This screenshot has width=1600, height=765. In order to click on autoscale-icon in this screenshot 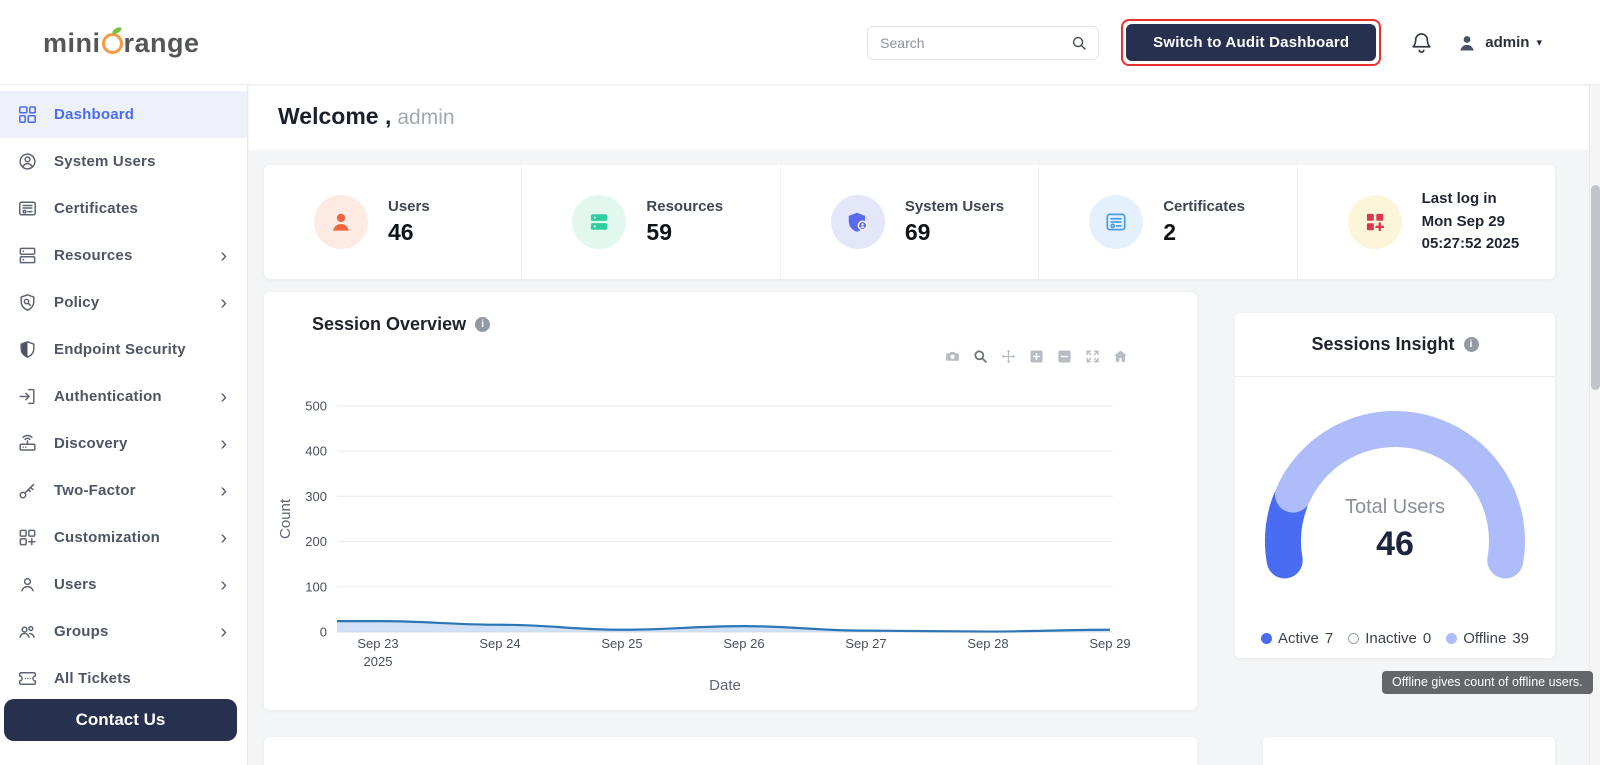, I will do `click(1092, 356)`.